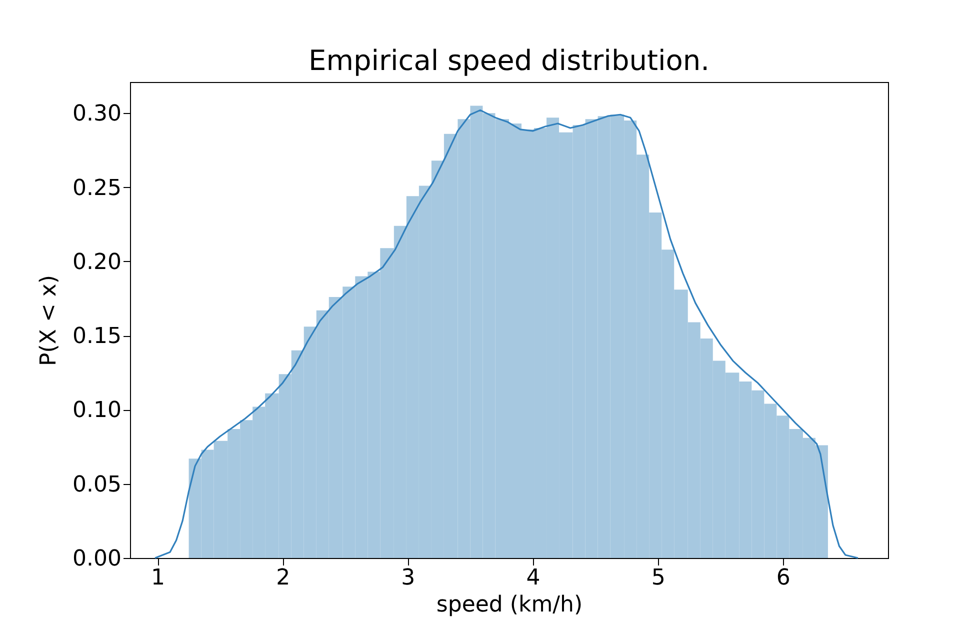  Describe the element at coordinates (97, 337) in the screenshot. I see `y-tick-label: 0.15` at that location.